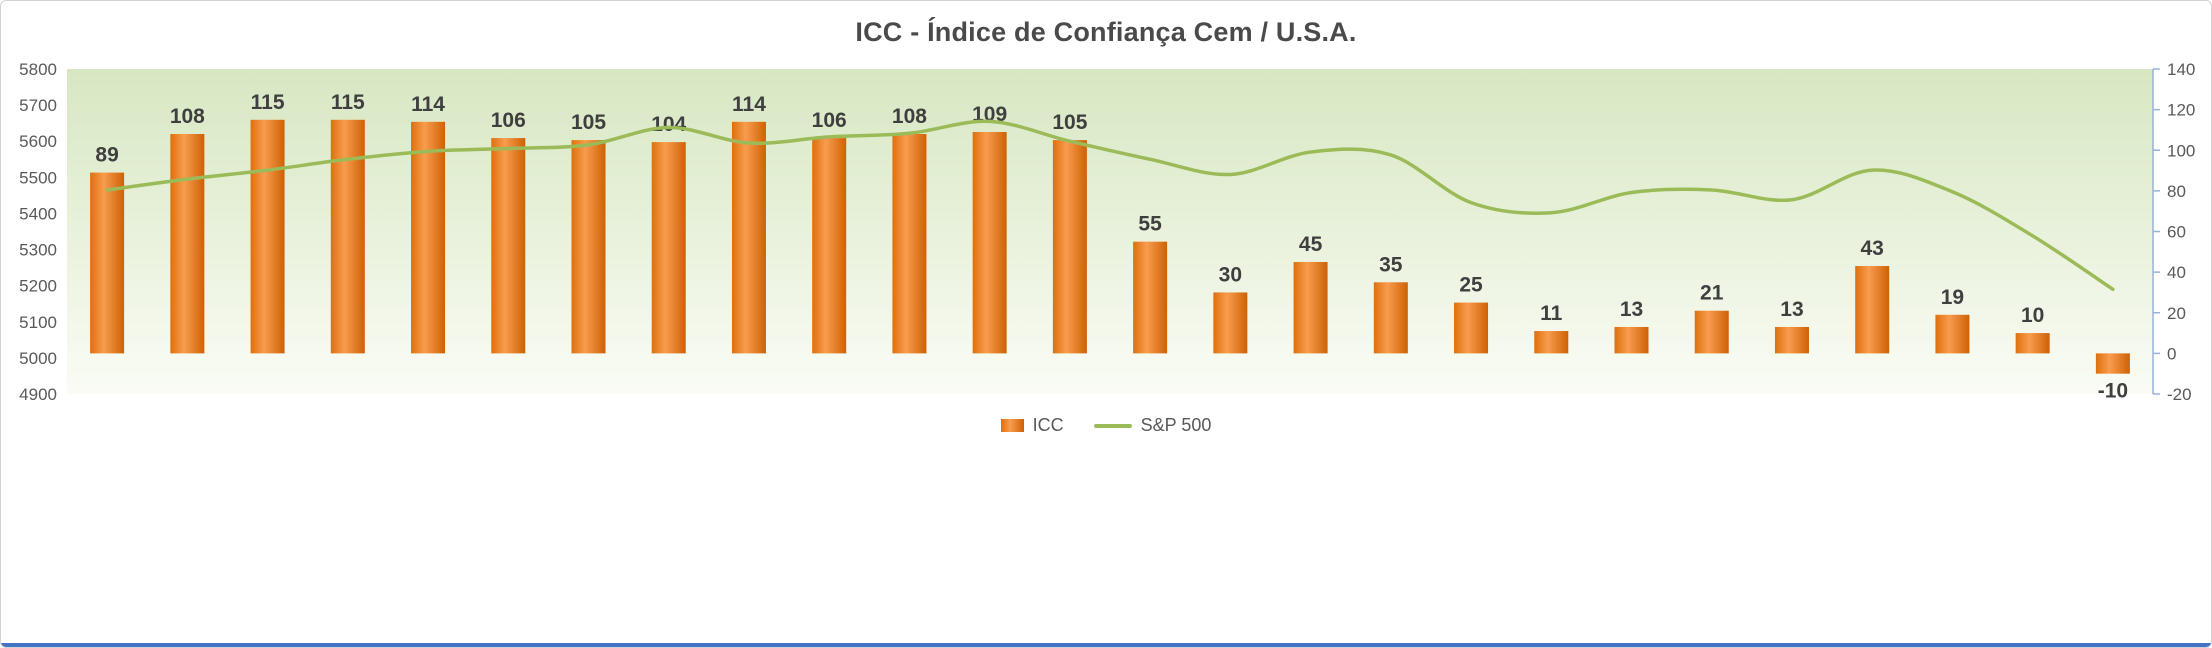 The image size is (2212, 648). What do you see at coordinates (38, 105) in the screenshot?
I see `left-axis-tick-label: 5700` at bounding box center [38, 105].